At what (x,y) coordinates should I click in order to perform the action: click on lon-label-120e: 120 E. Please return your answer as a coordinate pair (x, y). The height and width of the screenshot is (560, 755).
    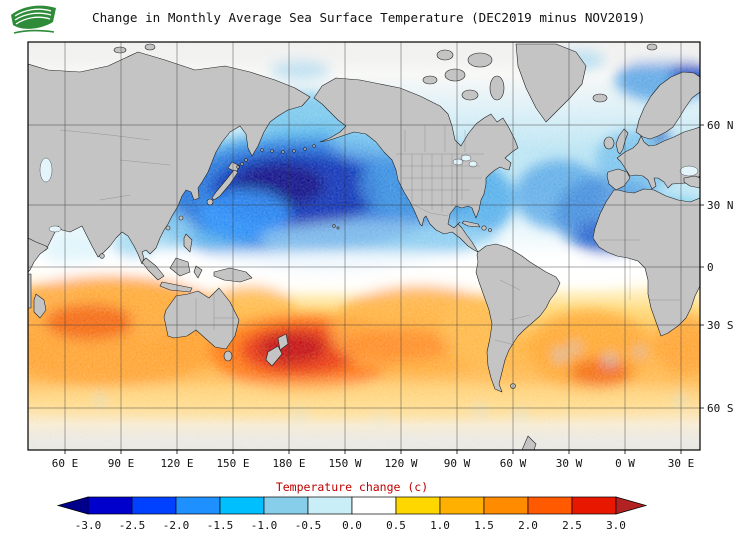
    Looking at the image, I should click on (176, 463).